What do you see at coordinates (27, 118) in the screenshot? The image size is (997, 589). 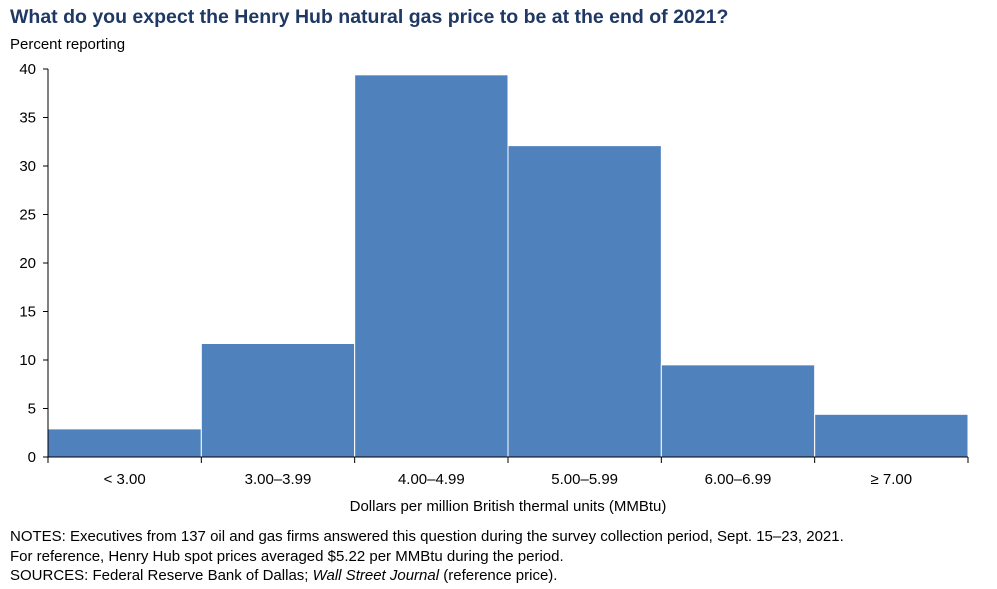 I see `y-tick-label-35: 35` at bounding box center [27, 118].